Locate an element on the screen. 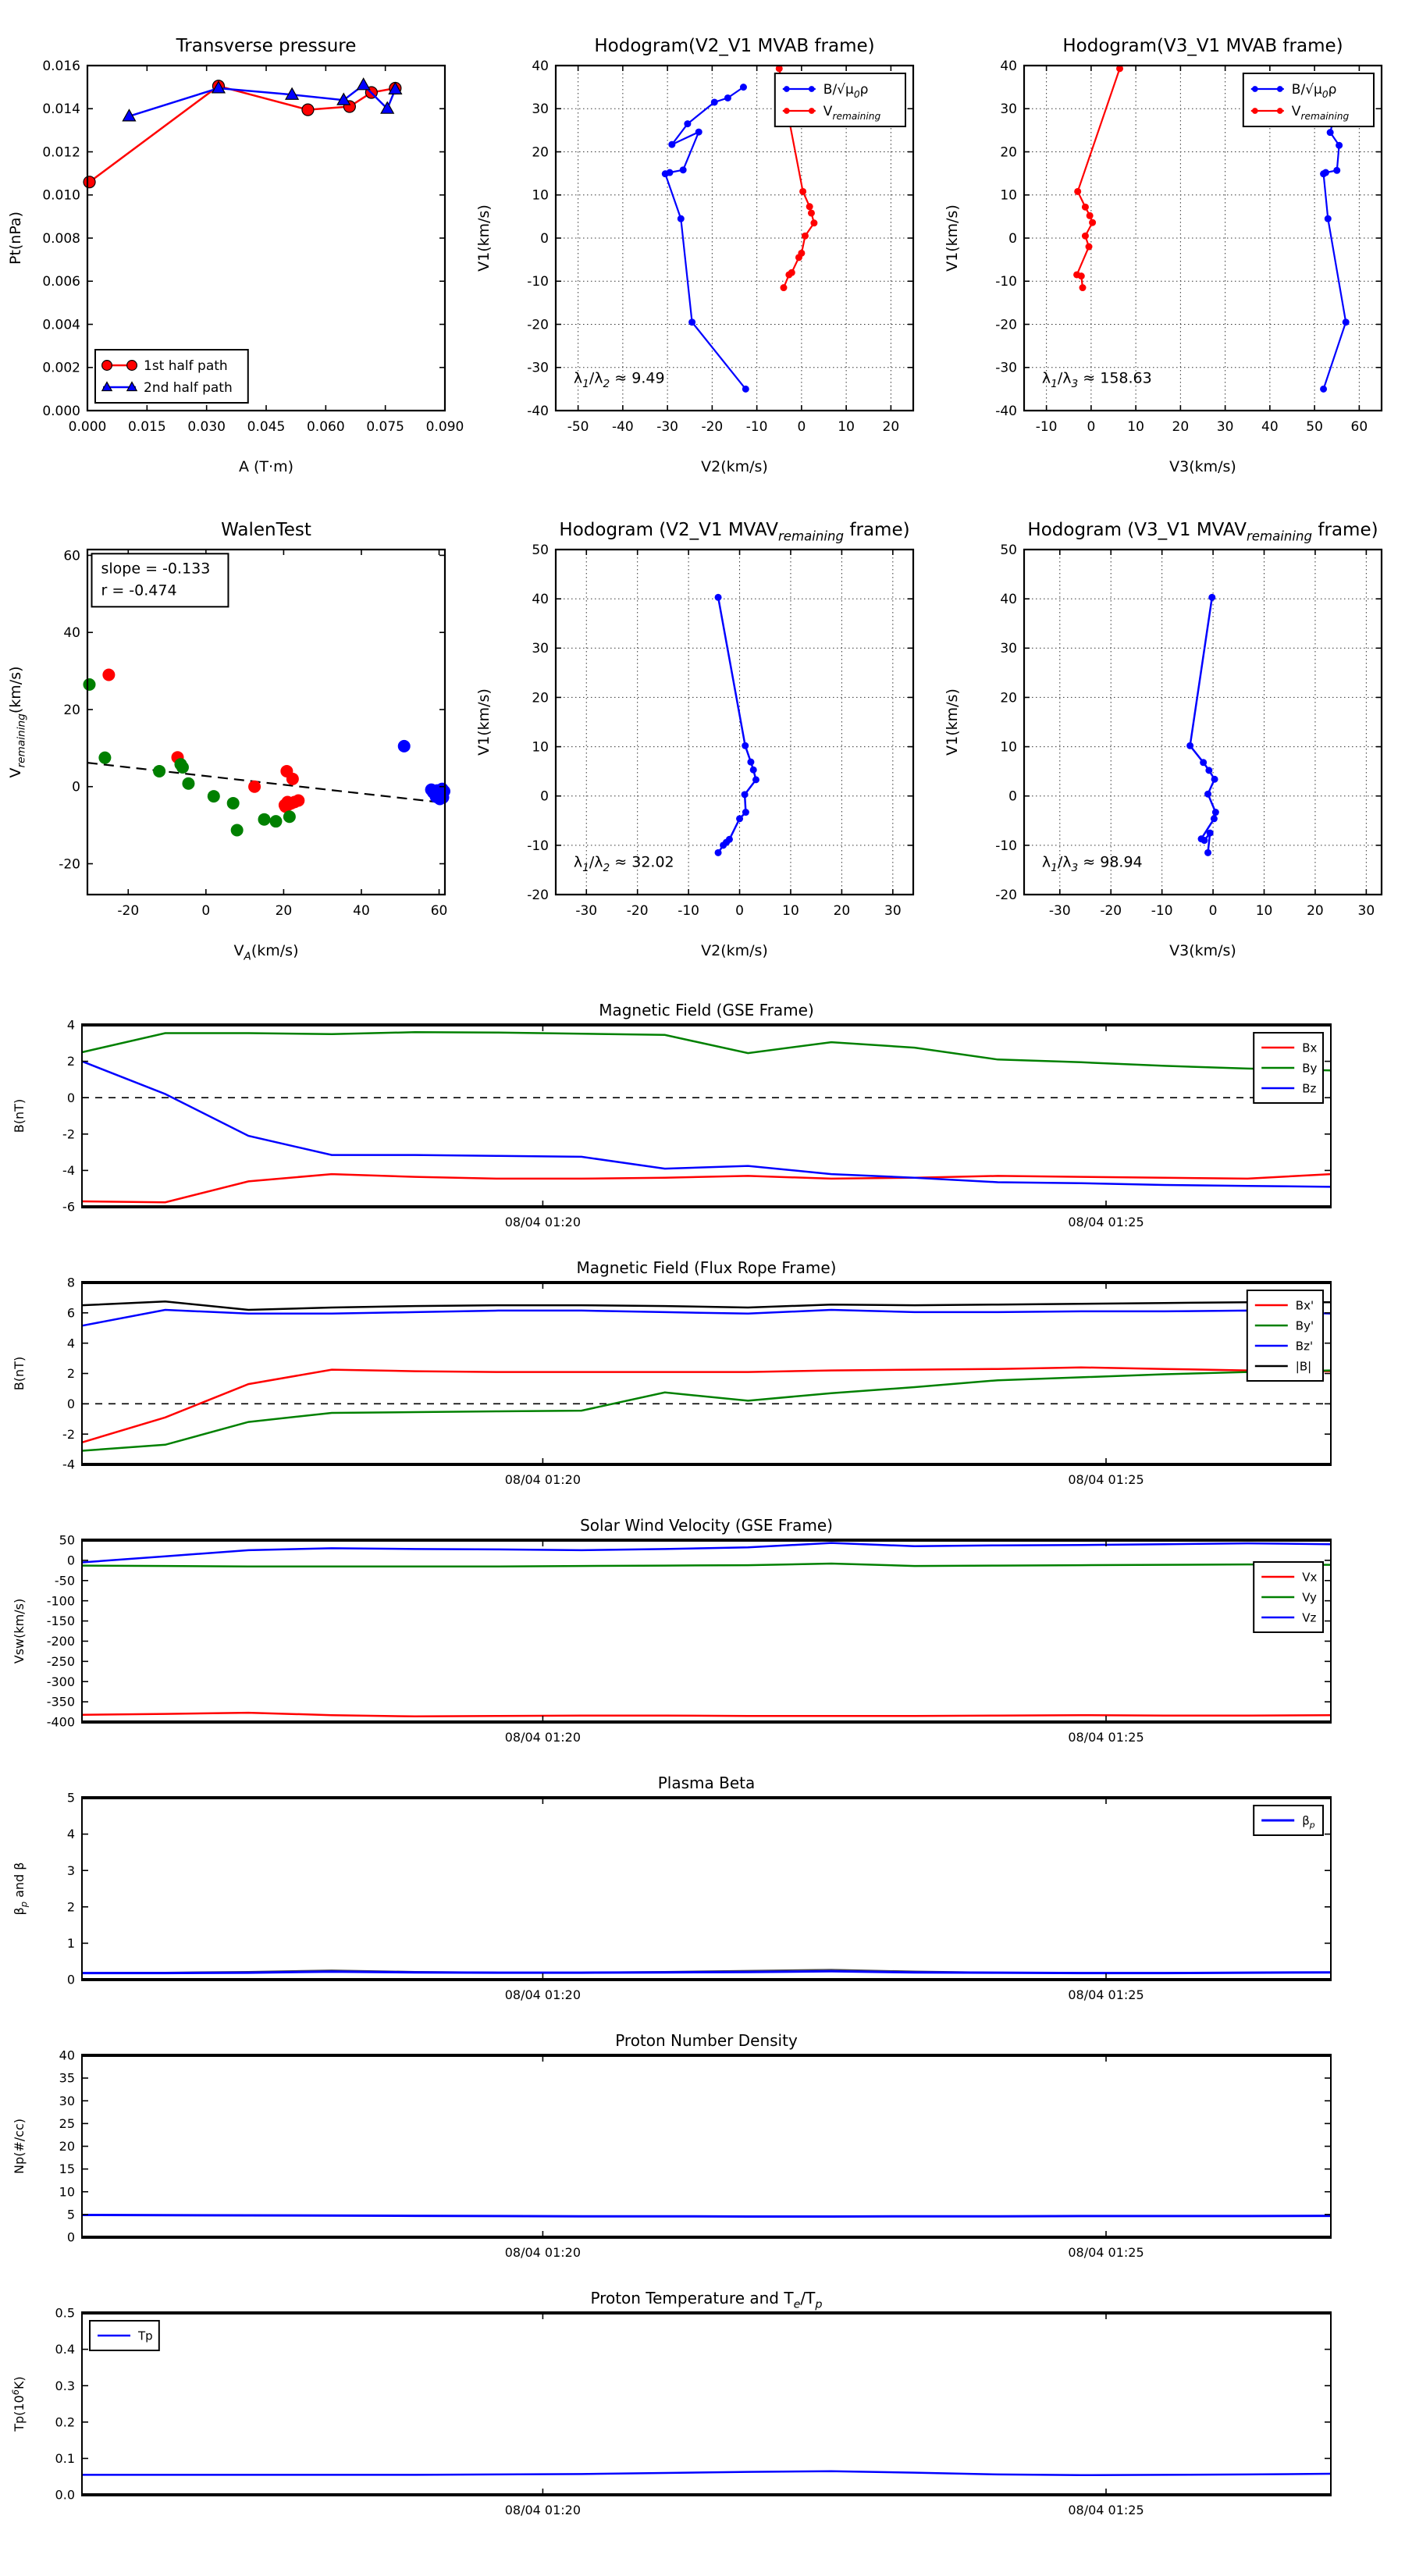  y-tick-label: -250 is located at coordinates (61, 1661).